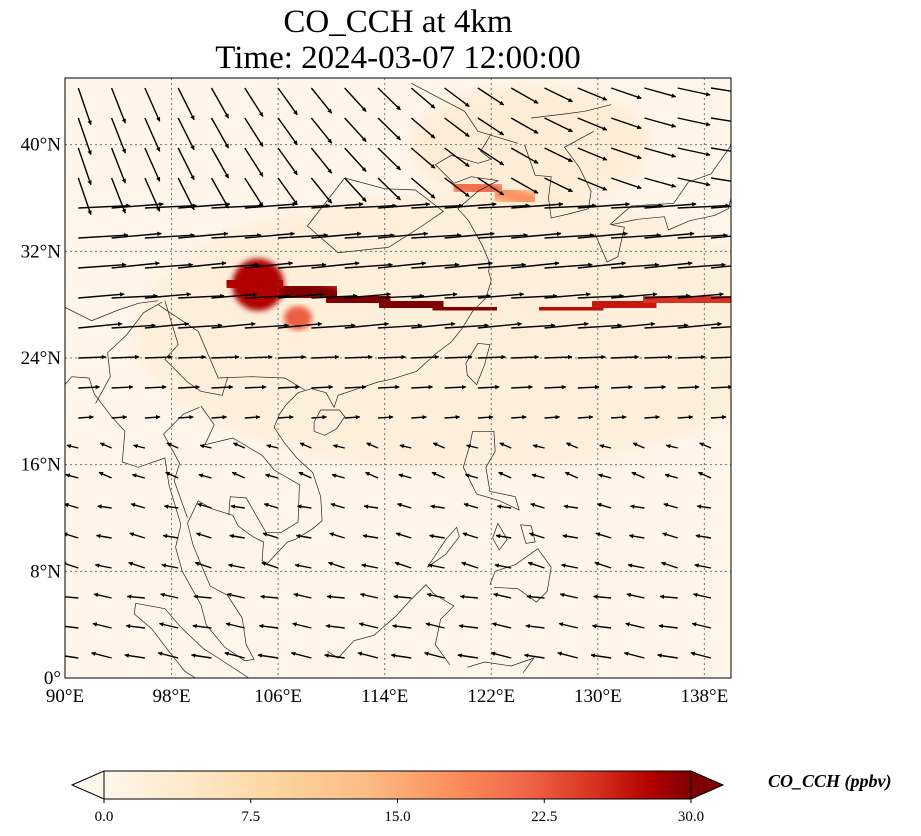 This screenshot has width=921, height=836. I want to click on lat-tick-label: 40°N, so click(41, 145).